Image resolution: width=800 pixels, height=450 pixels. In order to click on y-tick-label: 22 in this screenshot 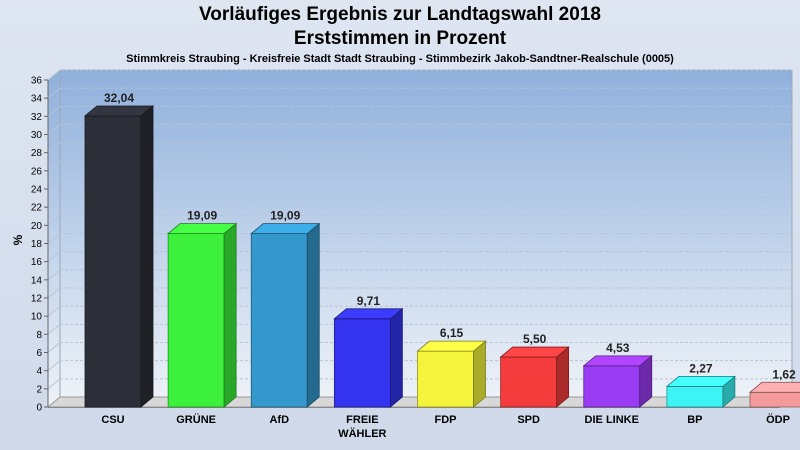, I will do `click(37, 208)`.